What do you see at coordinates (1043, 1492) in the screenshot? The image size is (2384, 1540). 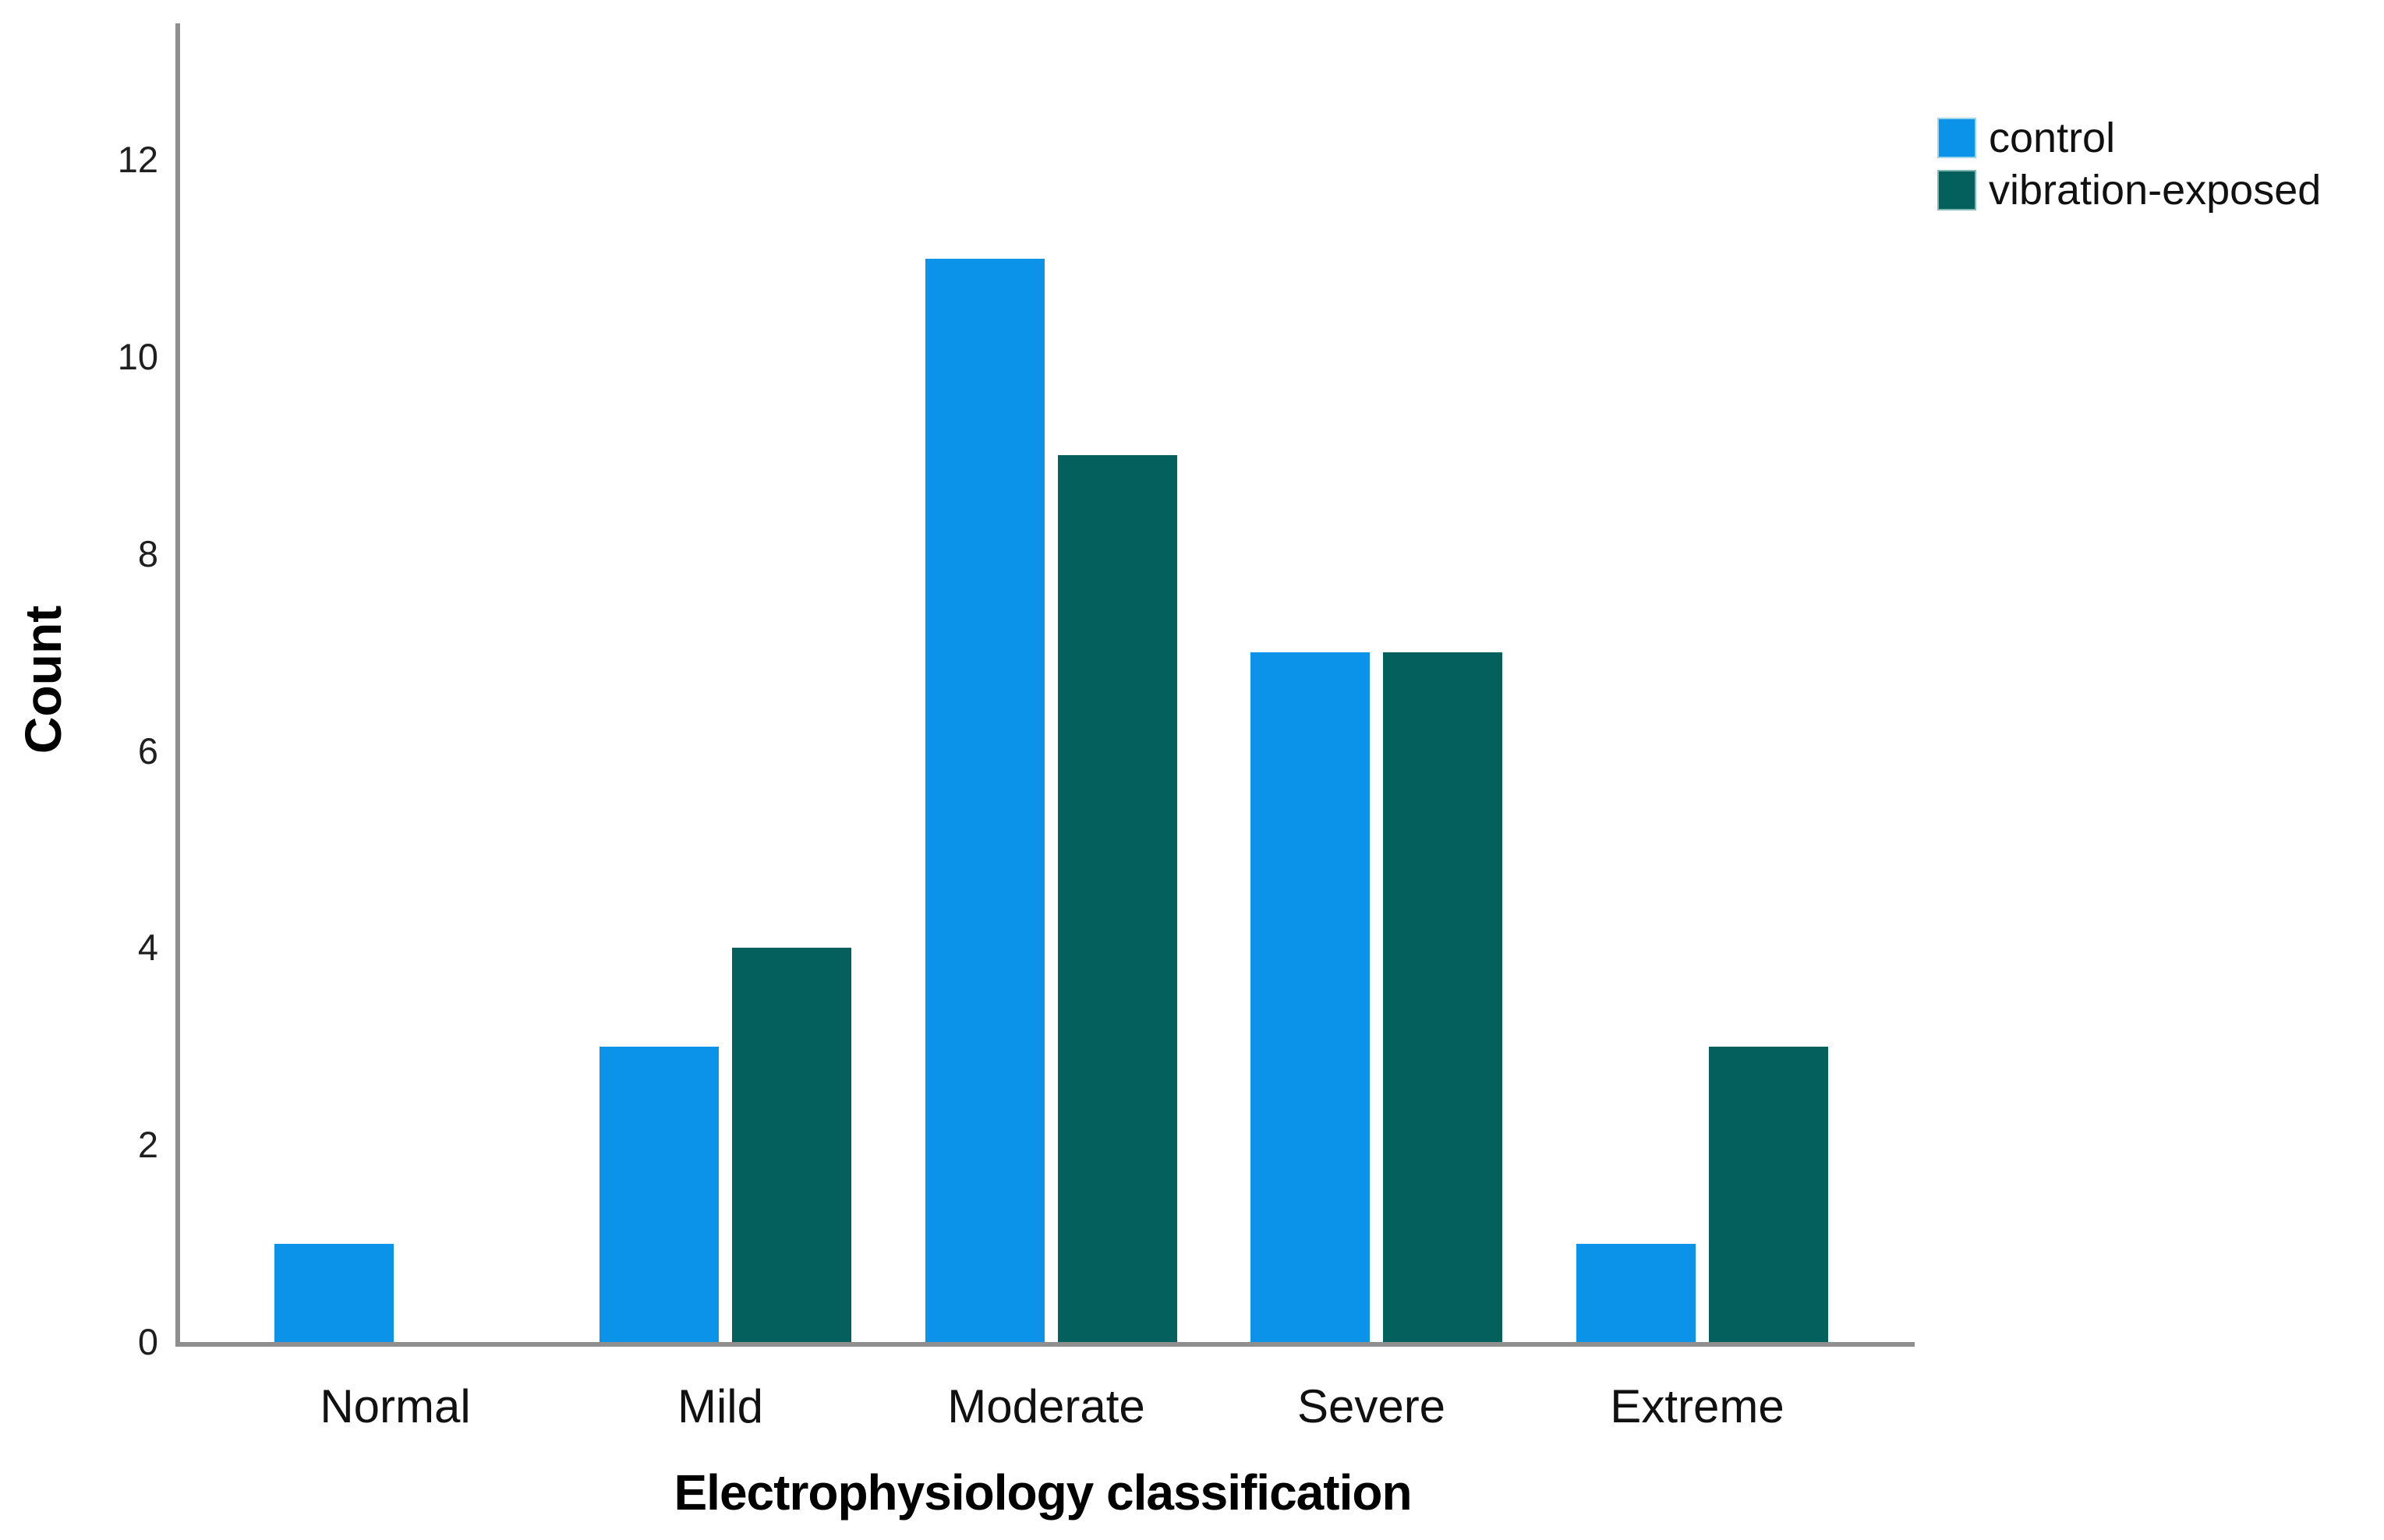 I see `x-axis-title: Electrophysiology classification` at bounding box center [1043, 1492].